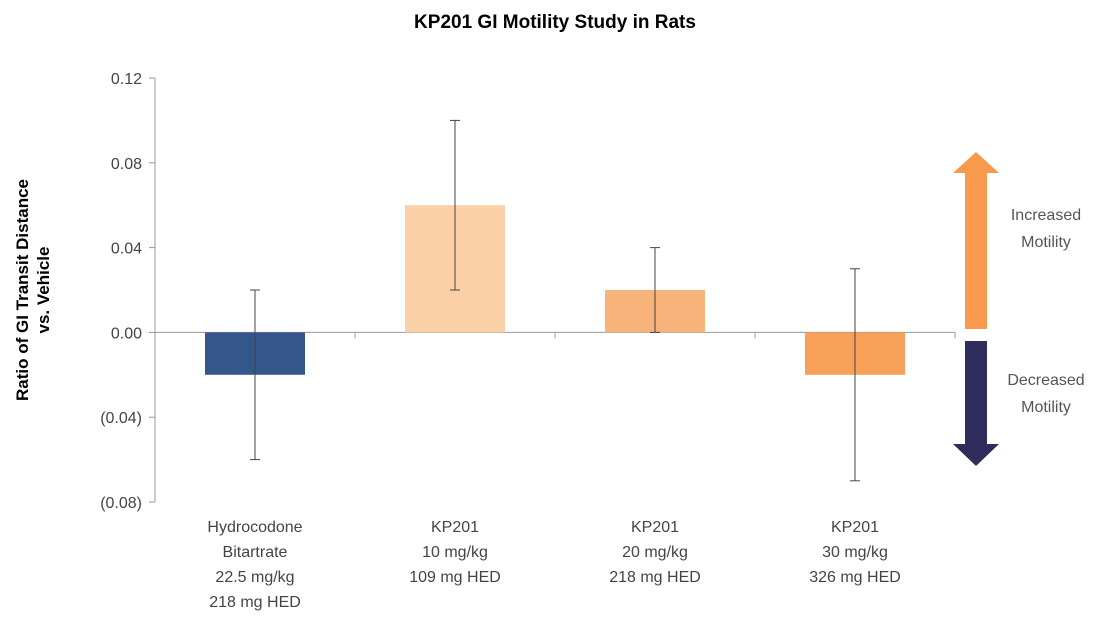 This screenshot has height=617, width=1104. I want to click on y-tick-labels: 0.12 0.08 0.04 0.00 (0.04) (0.08), so click(121, 291).